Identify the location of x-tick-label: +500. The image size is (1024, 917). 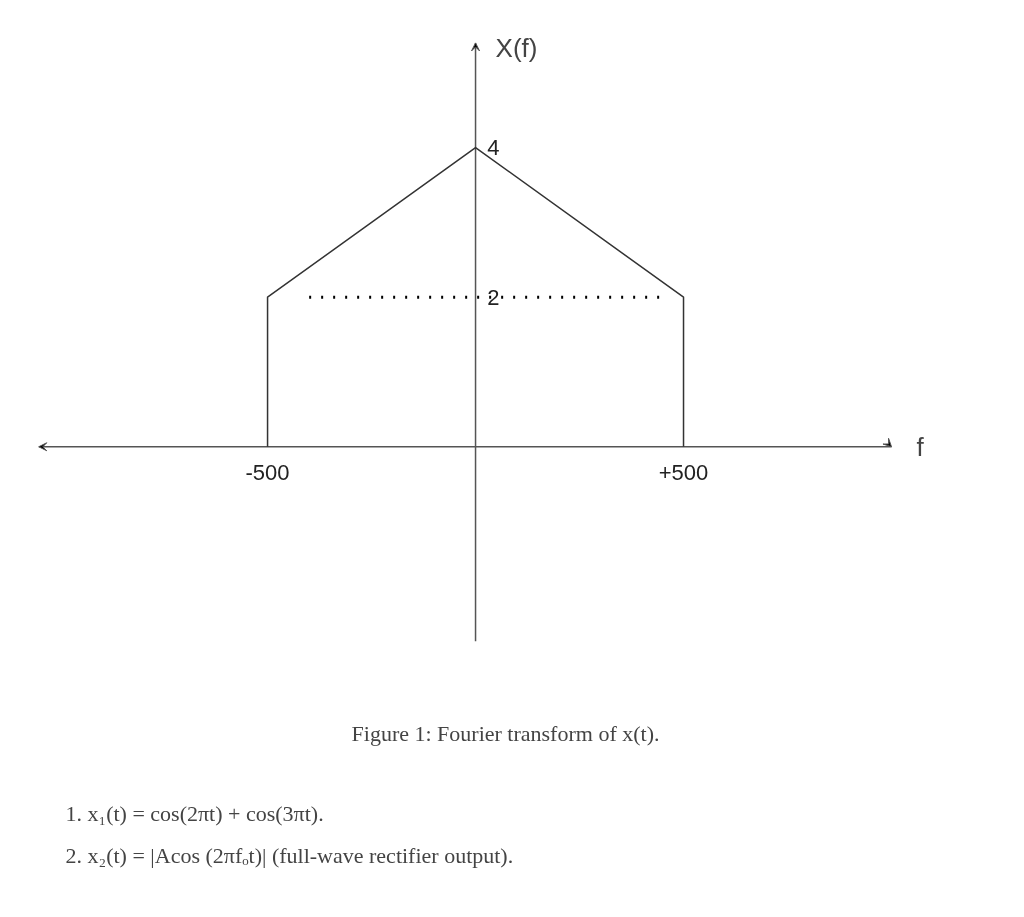
(683, 472).